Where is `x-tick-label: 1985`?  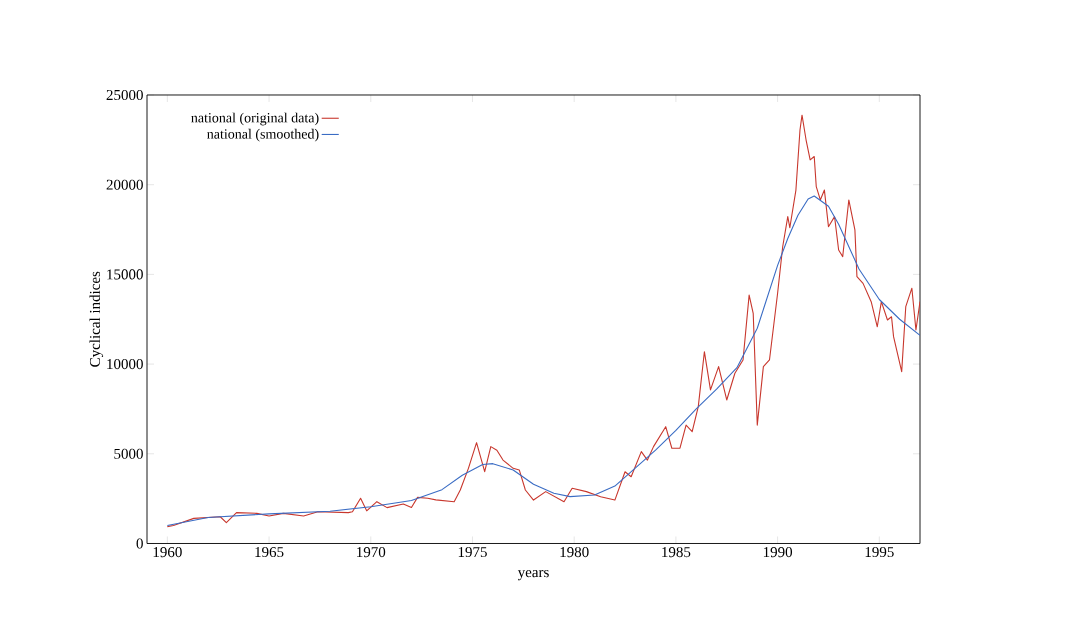 x-tick-label: 1985 is located at coordinates (676, 552).